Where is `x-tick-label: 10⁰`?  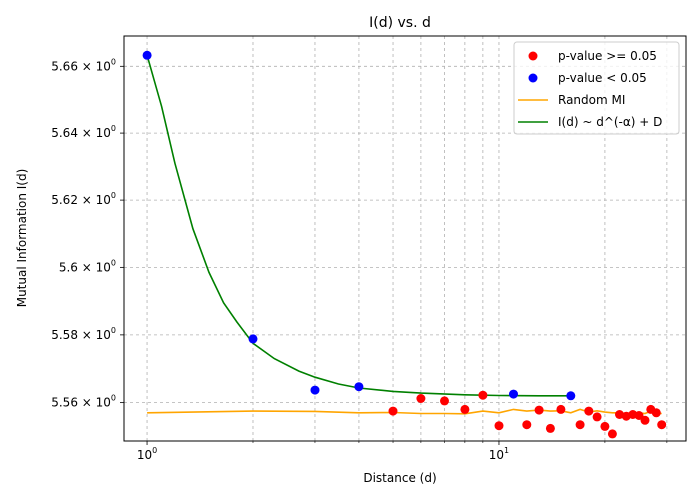 x-tick-label: 10⁰ is located at coordinates (147, 454).